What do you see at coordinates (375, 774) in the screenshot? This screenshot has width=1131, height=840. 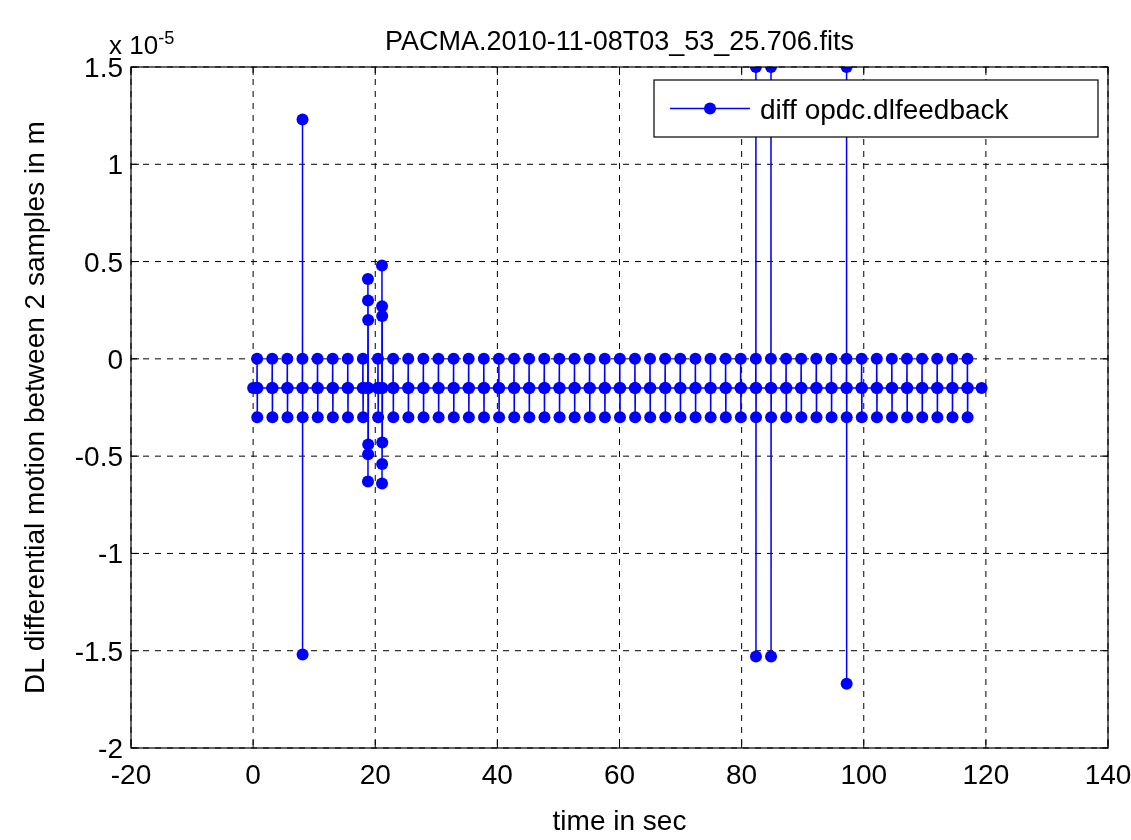 I see `x-tick-label: 20` at bounding box center [375, 774].